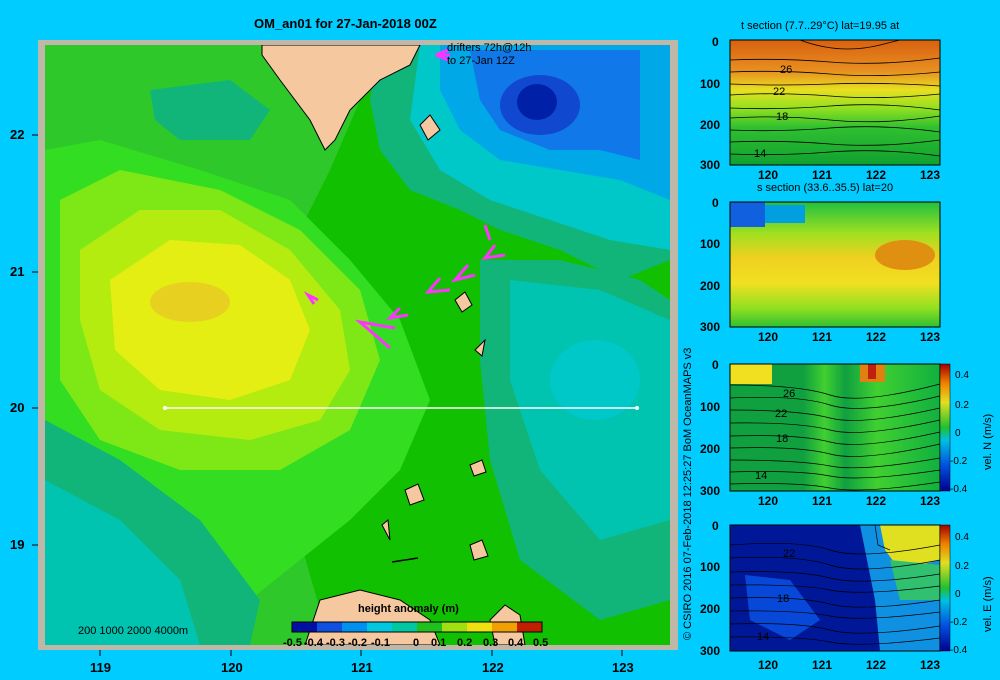 The width and height of the screenshot is (1000, 680). What do you see at coordinates (958, 433) in the screenshot?
I see `vel-n-cbar-tick: 0` at bounding box center [958, 433].